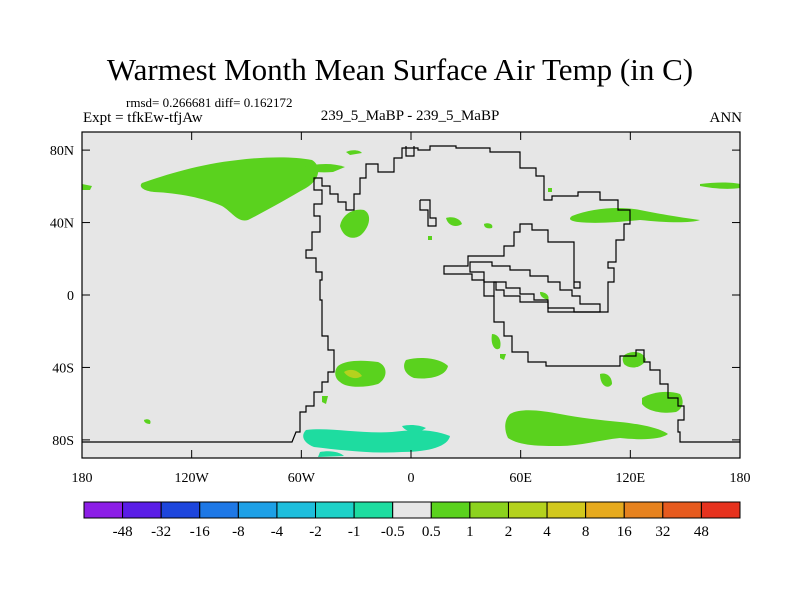 The height and width of the screenshot is (600, 800). Describe the element at coordinates (586, 428) in the screenshot. I see `green-field-southern-belt` at that location.